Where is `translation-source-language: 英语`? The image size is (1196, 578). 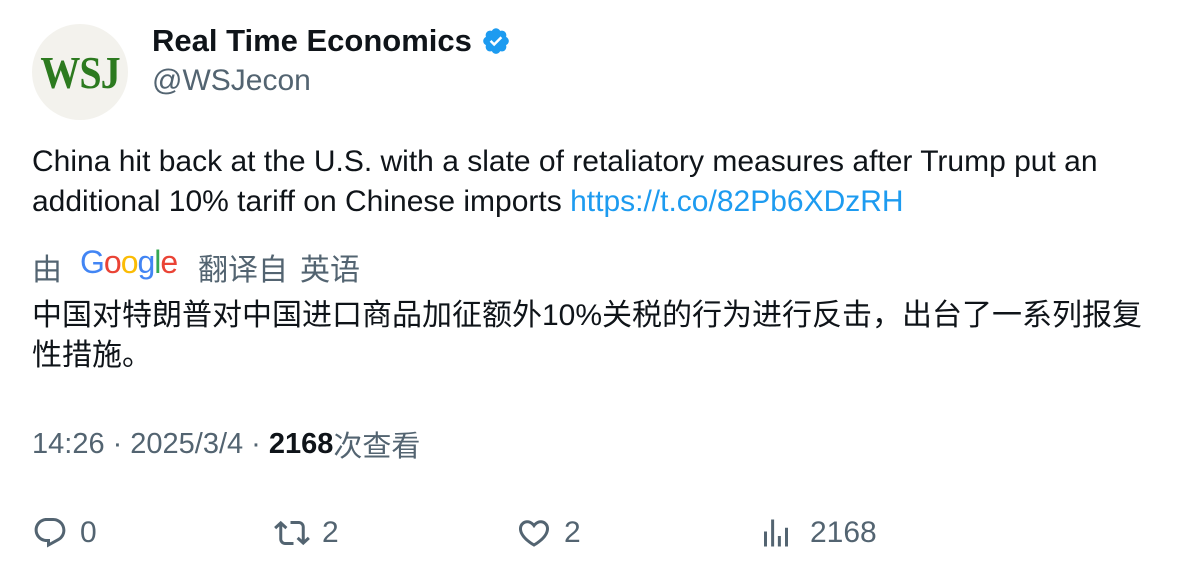 translation-source-language: 英语 is located at coordinates (330, 270).